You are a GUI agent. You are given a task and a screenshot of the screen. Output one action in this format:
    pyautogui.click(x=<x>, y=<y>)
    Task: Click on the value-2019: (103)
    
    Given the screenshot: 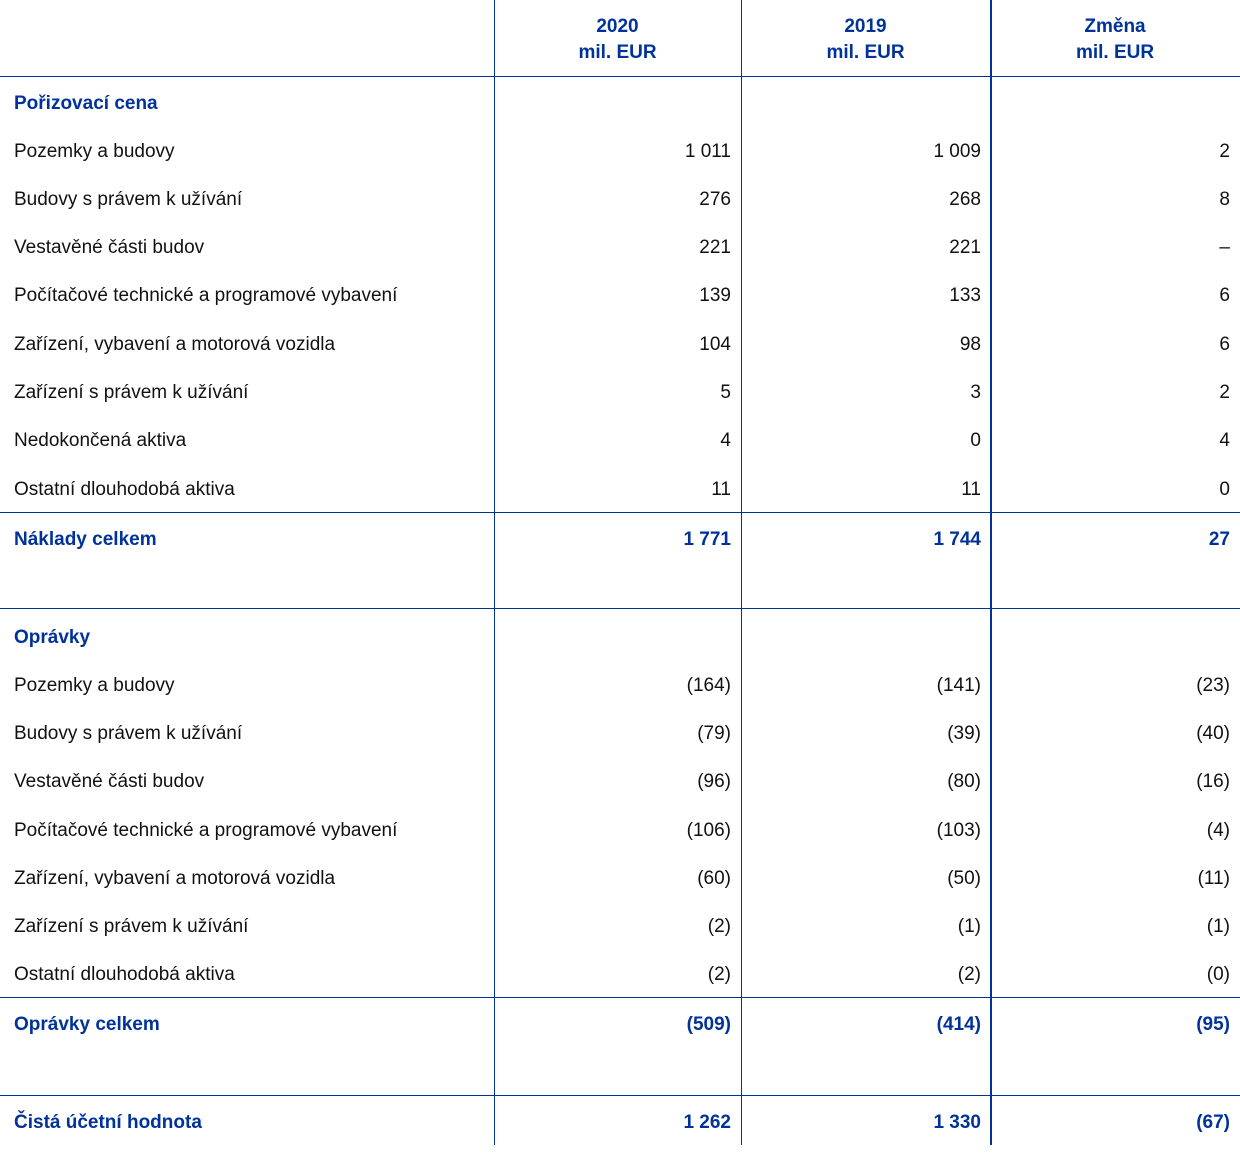 What is the action you would take?
    pyautogui.click(x=958, y=830)
    